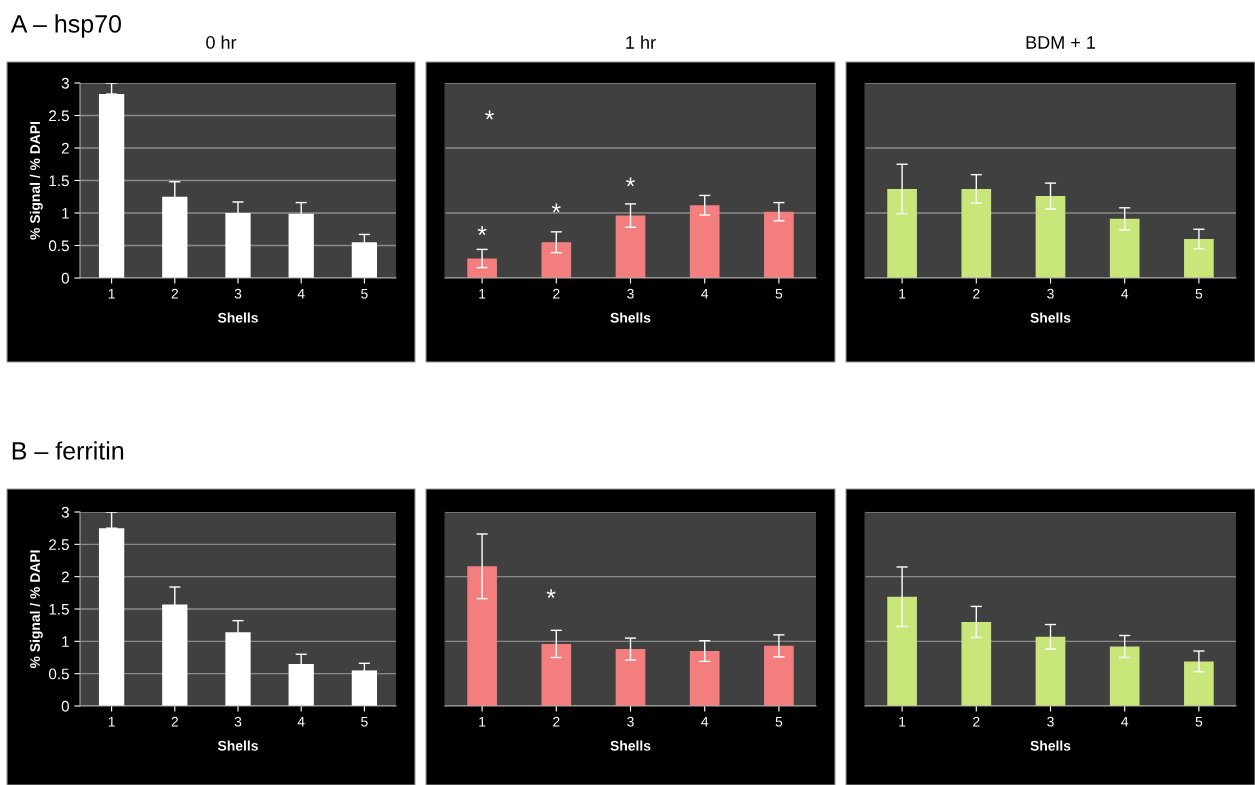 Image resolution: width=1255 pixels, height=785 pixels. I want to click on text: B – ferritin, so click(68, 450).